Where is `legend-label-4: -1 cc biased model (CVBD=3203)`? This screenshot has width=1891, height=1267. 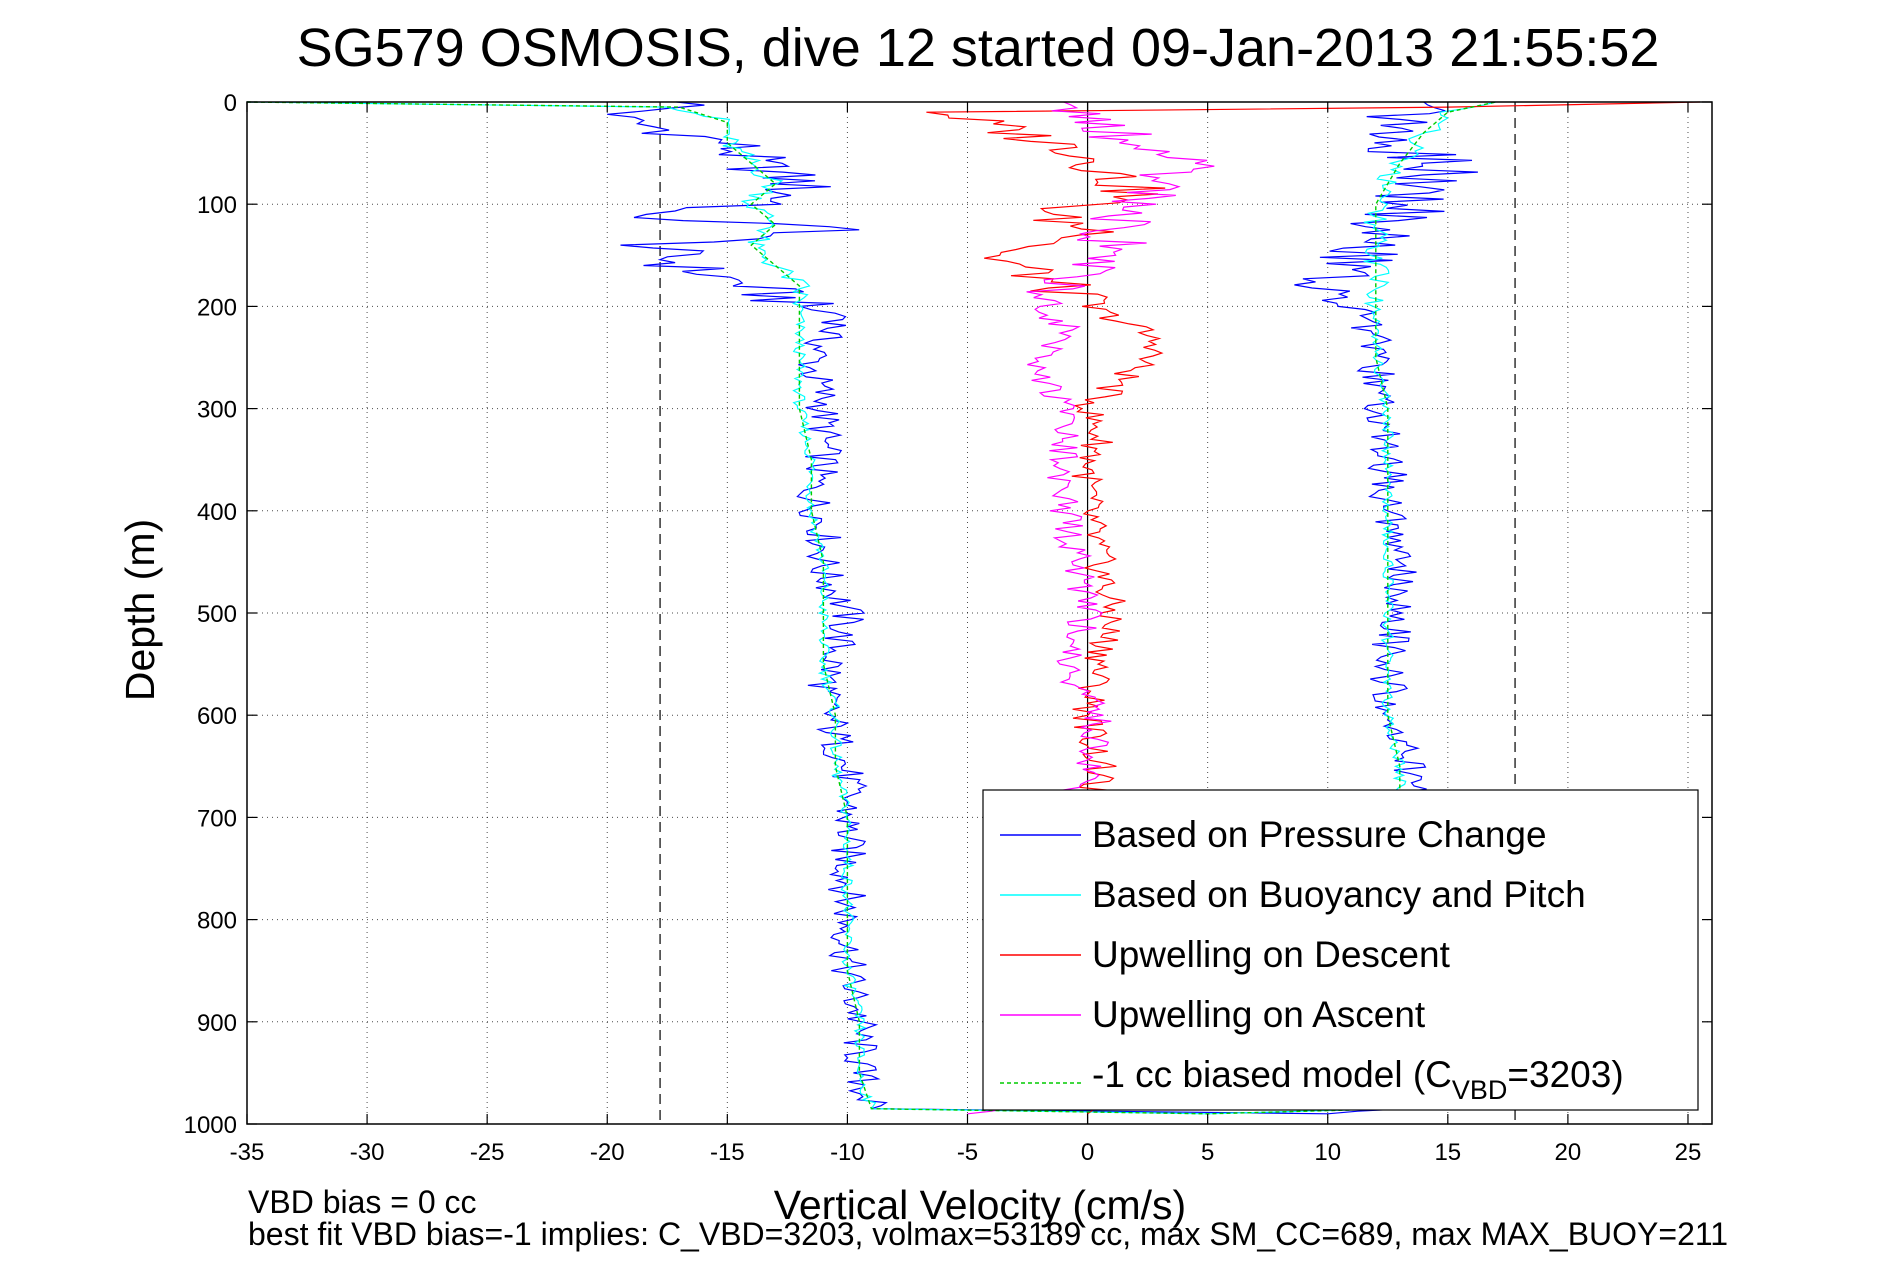
legend-label-4: -1 cc biased model (CVBD=3203) is located at coordinates (1358, 1079).